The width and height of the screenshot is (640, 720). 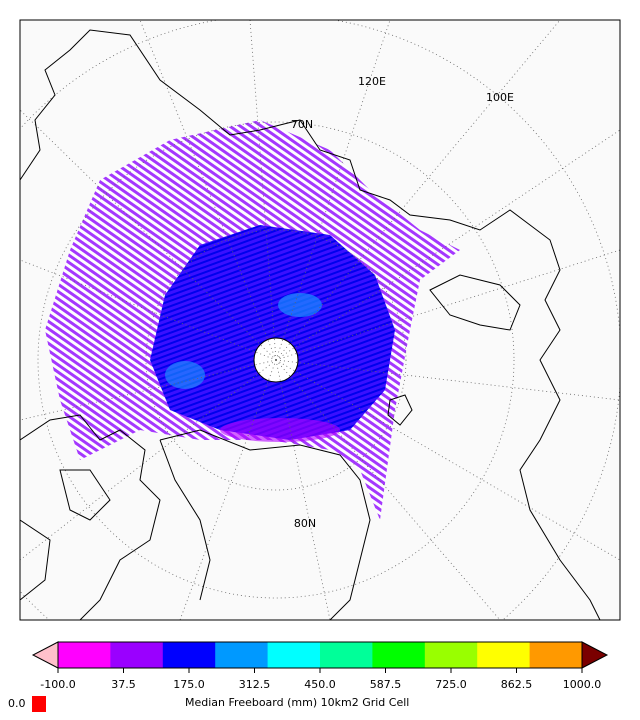 What do you see at coordinates (297, 702) in the screenshot?
I see `colorbar-label: Median Freeboard (mm) 10km2 Grid Cell` at bounding box center [297, 702].